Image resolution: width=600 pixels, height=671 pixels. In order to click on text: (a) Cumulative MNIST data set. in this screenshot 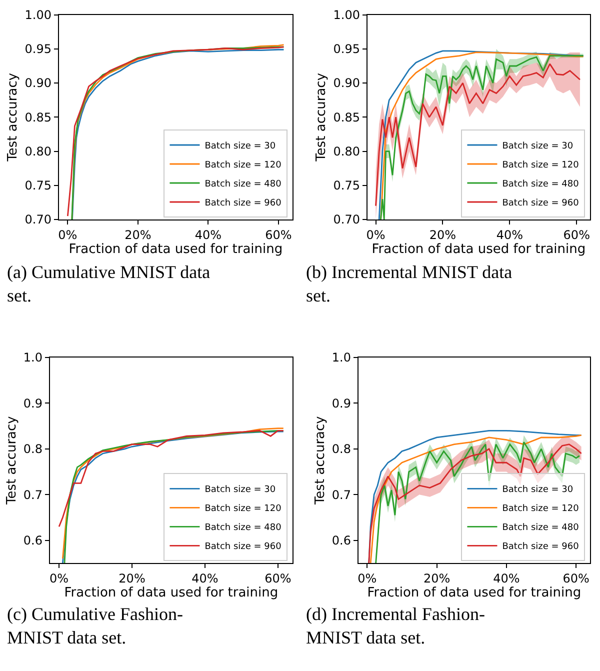, I will do `click(108, 284)`.